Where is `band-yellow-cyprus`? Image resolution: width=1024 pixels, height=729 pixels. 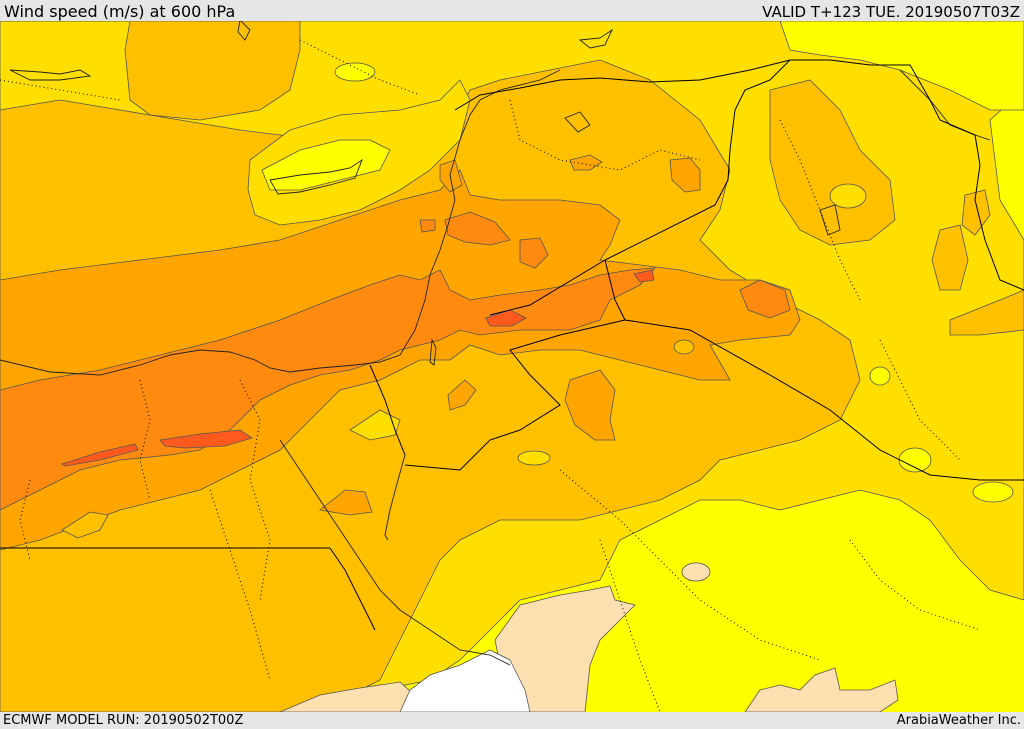
band-yellow-cyprus is located at coordinates (326, 165).